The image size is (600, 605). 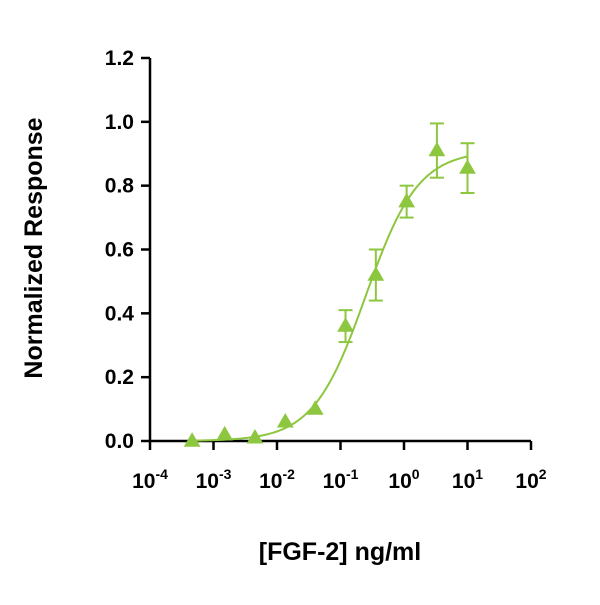 I want to click on x-tick-label: 10⁻², so click(x=277, y=479).